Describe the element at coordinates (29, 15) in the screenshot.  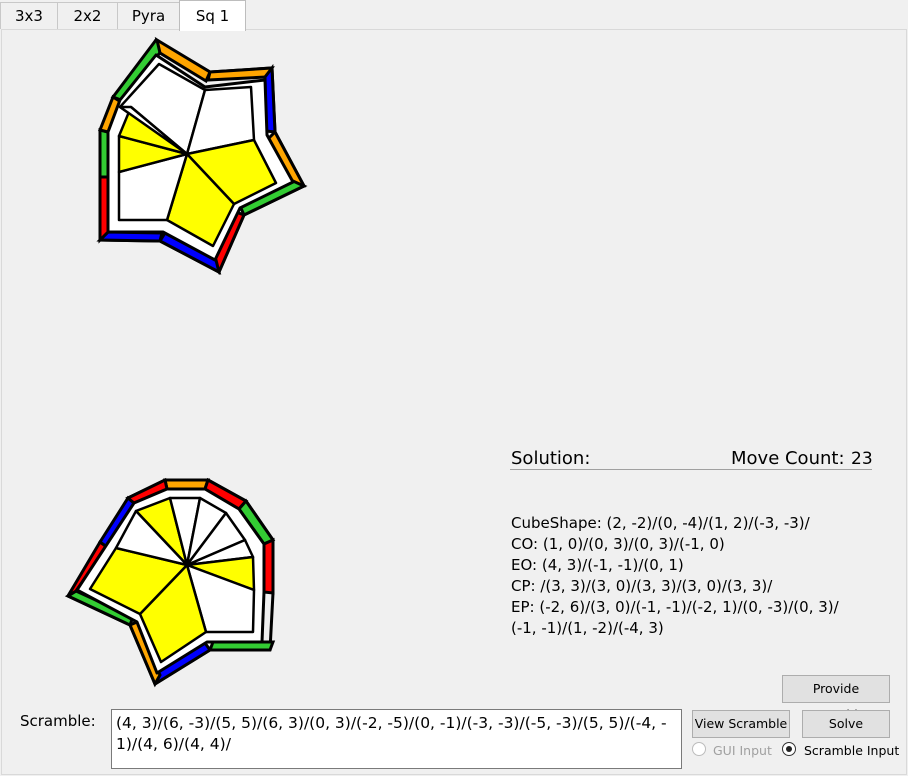
I see `tab-3x3: 3x3` at that location.